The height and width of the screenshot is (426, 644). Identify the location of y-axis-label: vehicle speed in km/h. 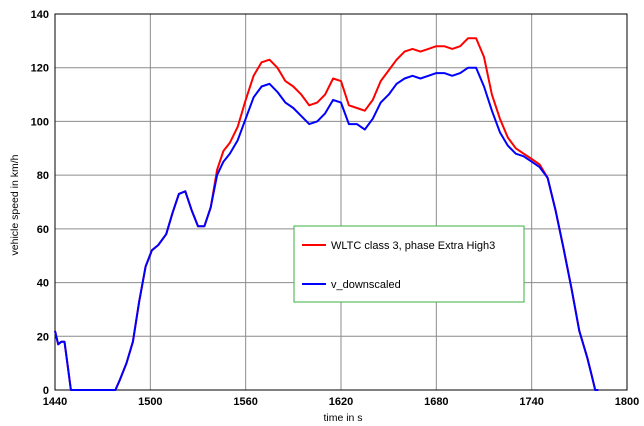
(15, 204).